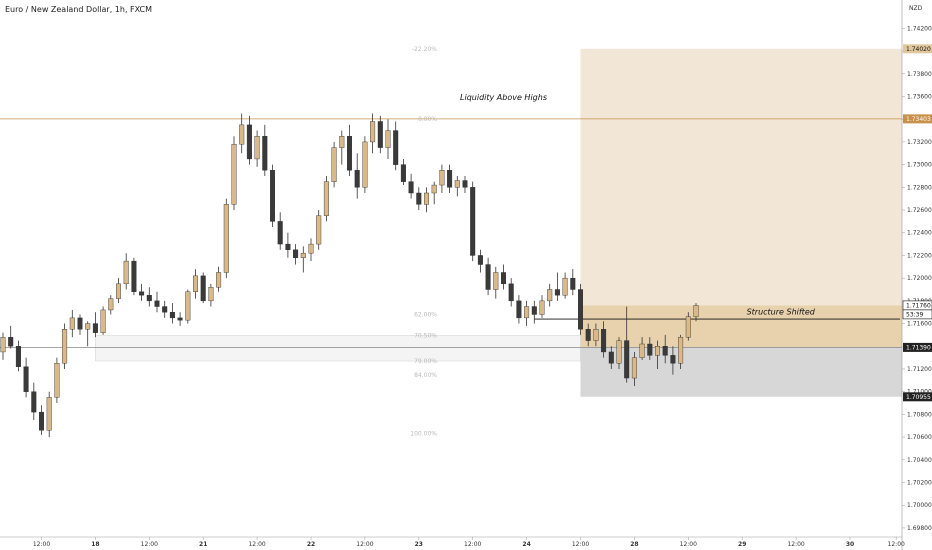 The height and width of the screenshot is (550, 932). Describe the element at coordinates (916, 8) in the screenshot. I see `currency-selector: NZD` at that location.